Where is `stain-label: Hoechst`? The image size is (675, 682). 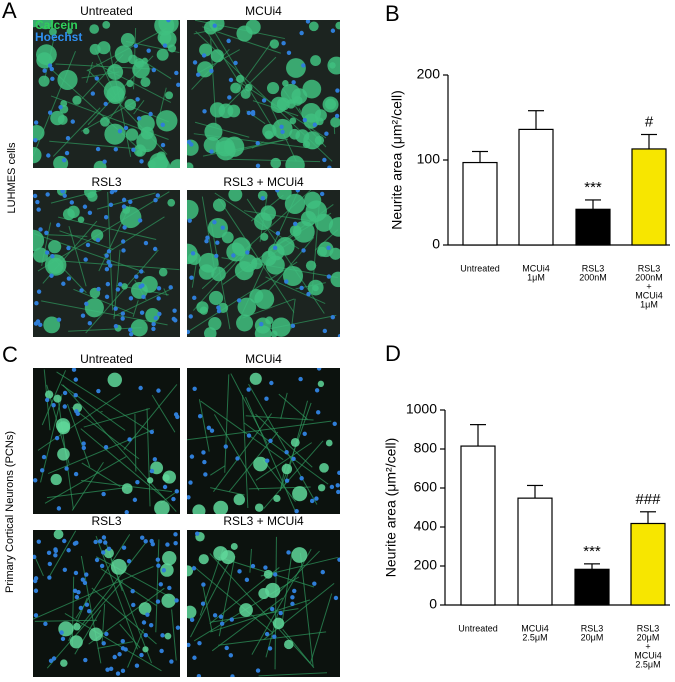
stain-label: Hoechst is located at coordinates (58, 37).